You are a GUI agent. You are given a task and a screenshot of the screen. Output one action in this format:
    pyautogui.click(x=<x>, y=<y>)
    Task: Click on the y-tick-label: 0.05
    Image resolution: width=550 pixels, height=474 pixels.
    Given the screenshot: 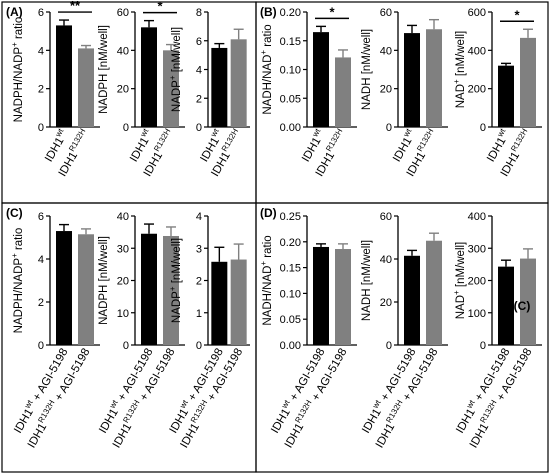 What is the action you would take?
    pyautogui.click(x=290, y=320)
    